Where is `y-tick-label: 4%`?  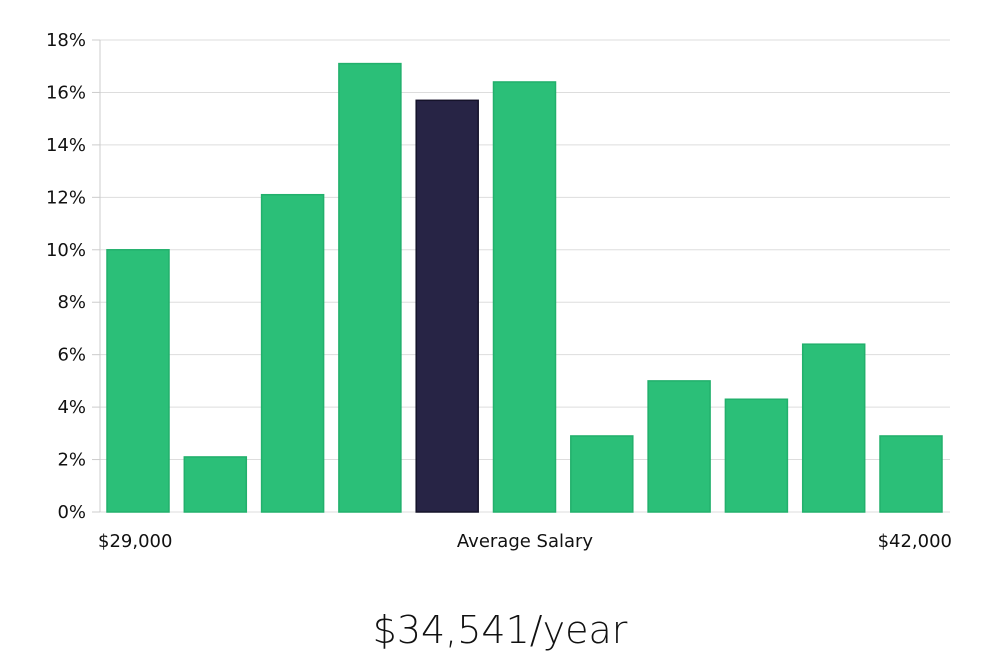
y-tick-label: 4% is located at coordinates (71, 407).